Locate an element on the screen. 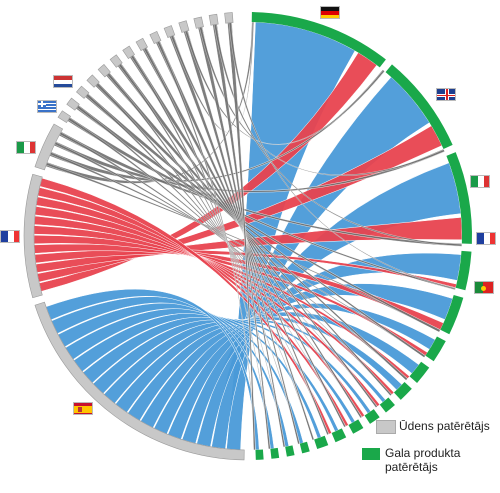  flag-netherlands-icon is located at coordinates (63, 81).